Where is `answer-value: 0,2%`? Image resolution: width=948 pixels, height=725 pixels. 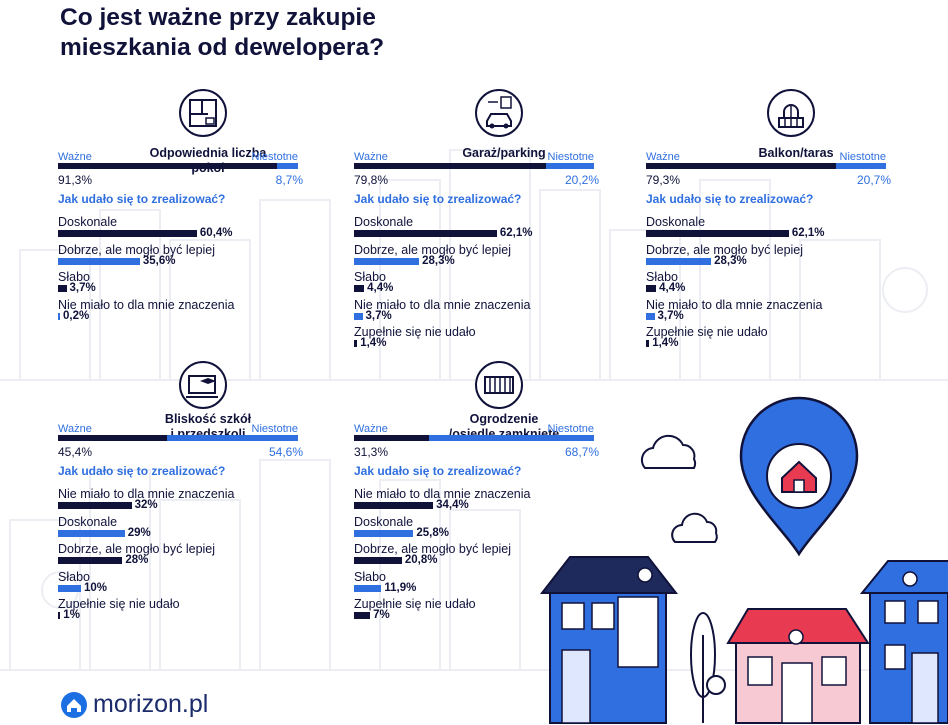 answer-value: 0,2% is located at coordinates (76, 315).